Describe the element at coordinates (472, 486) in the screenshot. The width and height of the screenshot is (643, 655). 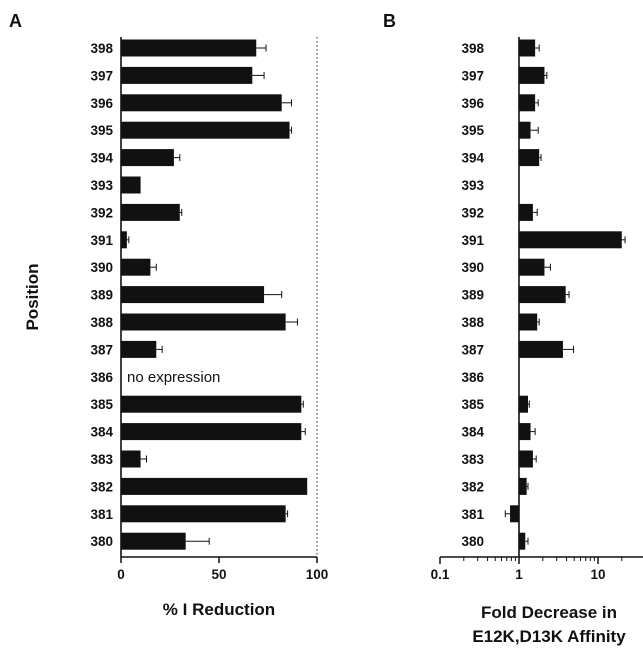
I see `panel-b-category-label: 382` at that location.